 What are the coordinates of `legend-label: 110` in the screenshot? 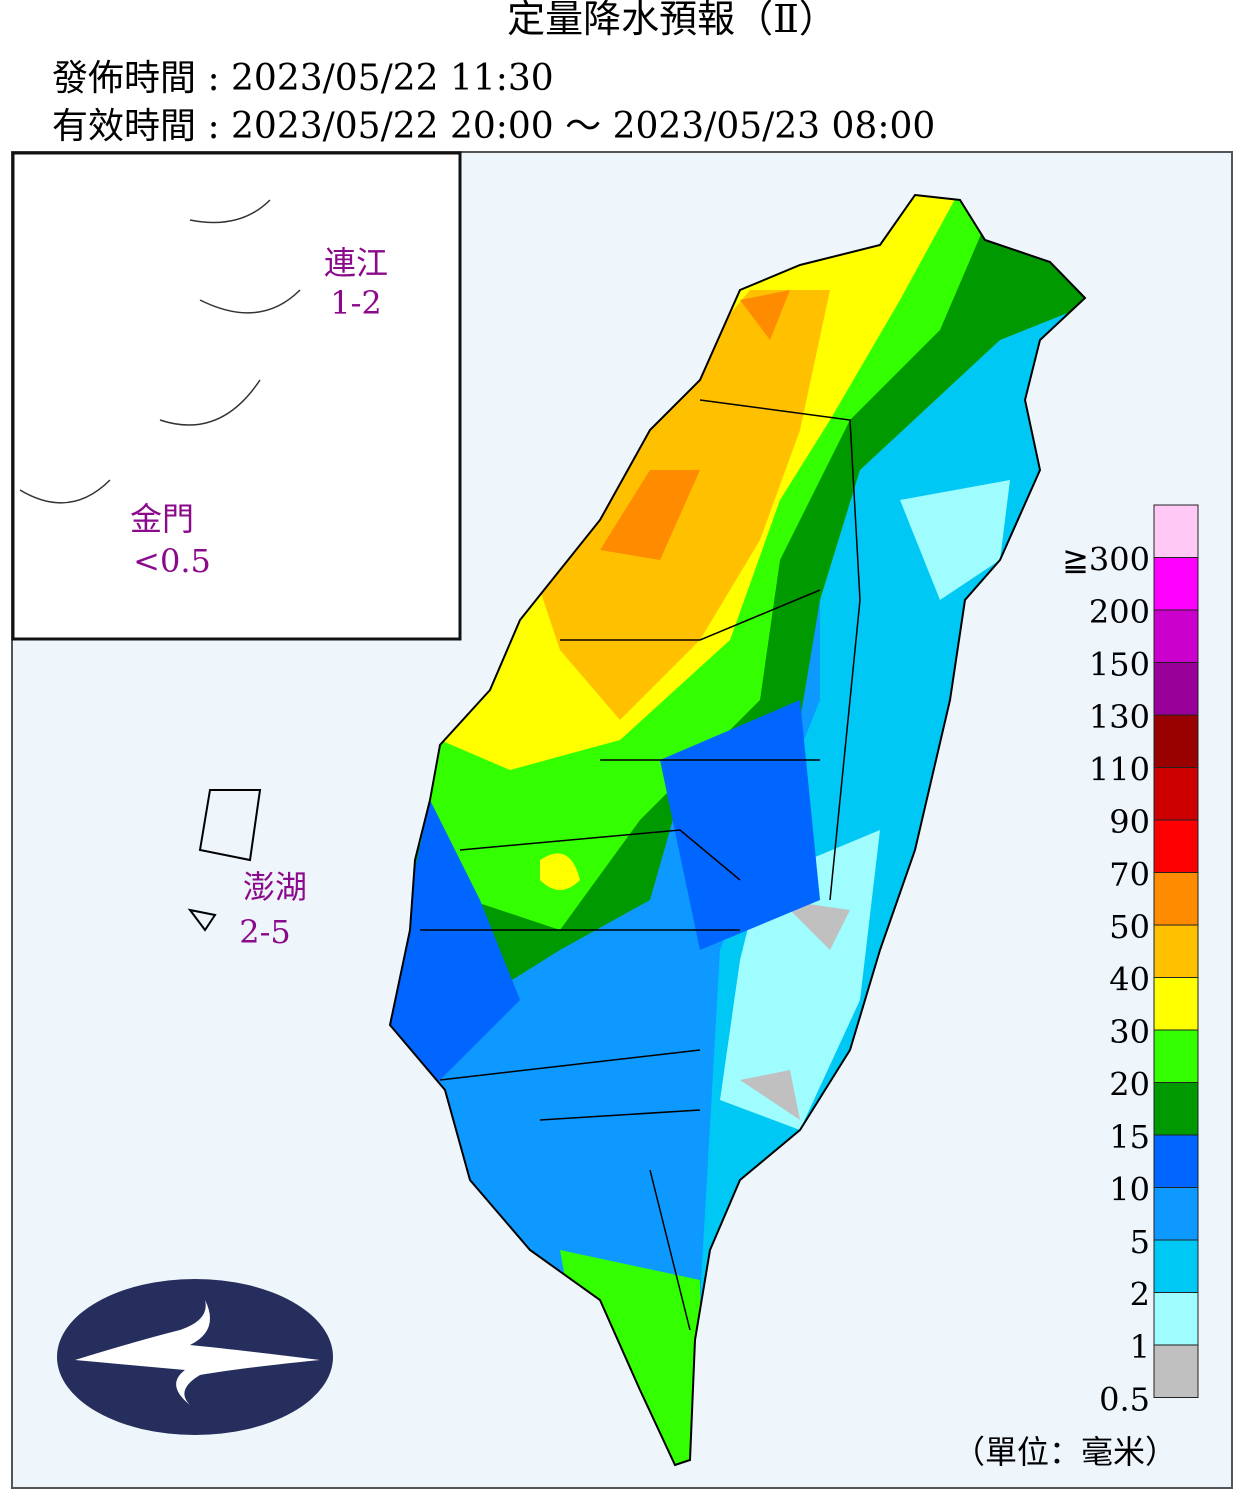 It's located at (1119, 770).